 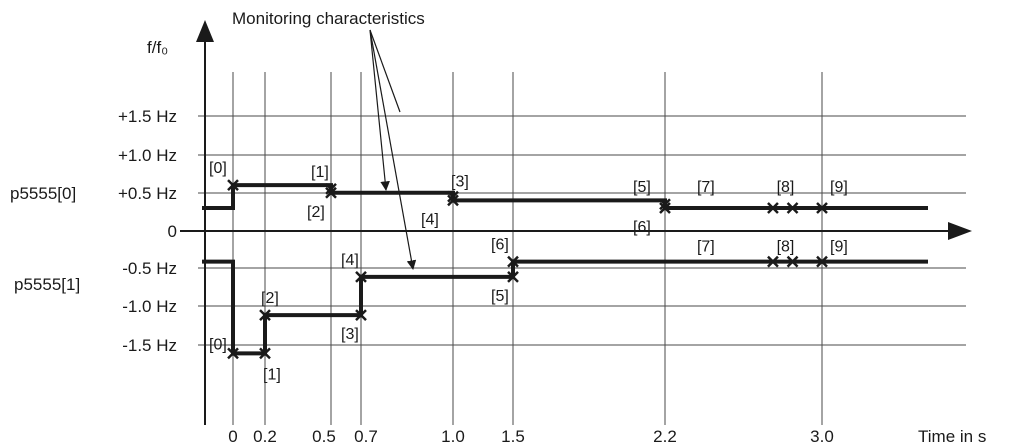 I want to click on x-tick-label: 3.0, so click(x=822, y=436).